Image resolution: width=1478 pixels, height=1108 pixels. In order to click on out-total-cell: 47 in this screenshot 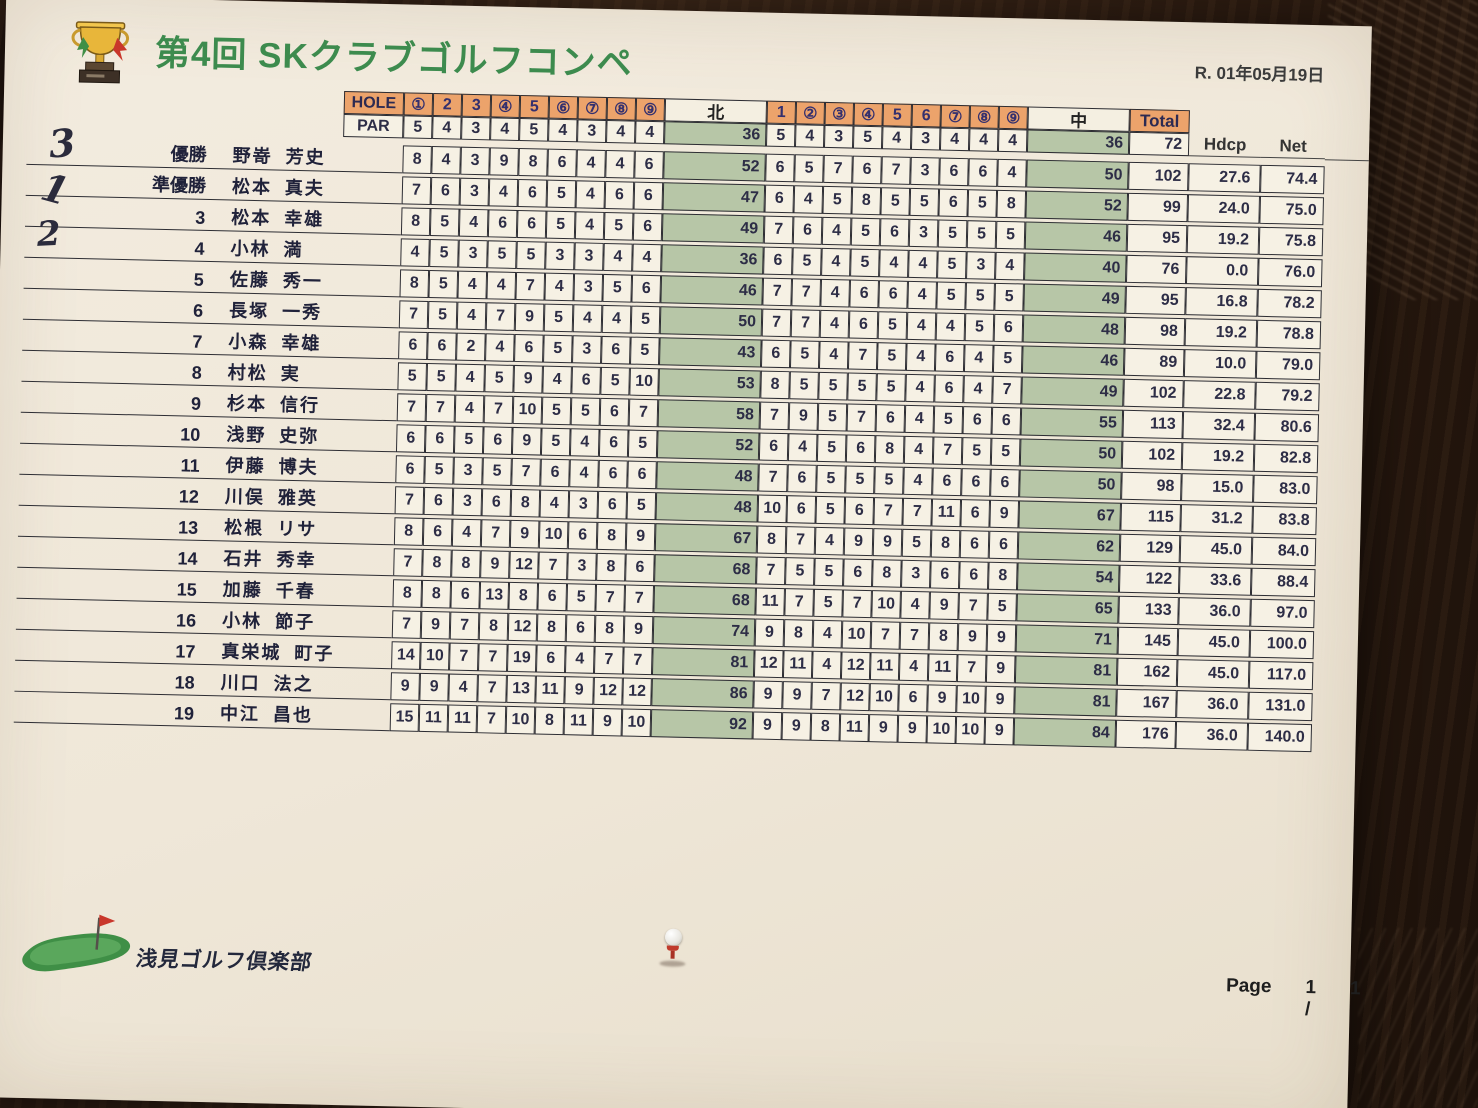, I will do `click(714, 197)`.